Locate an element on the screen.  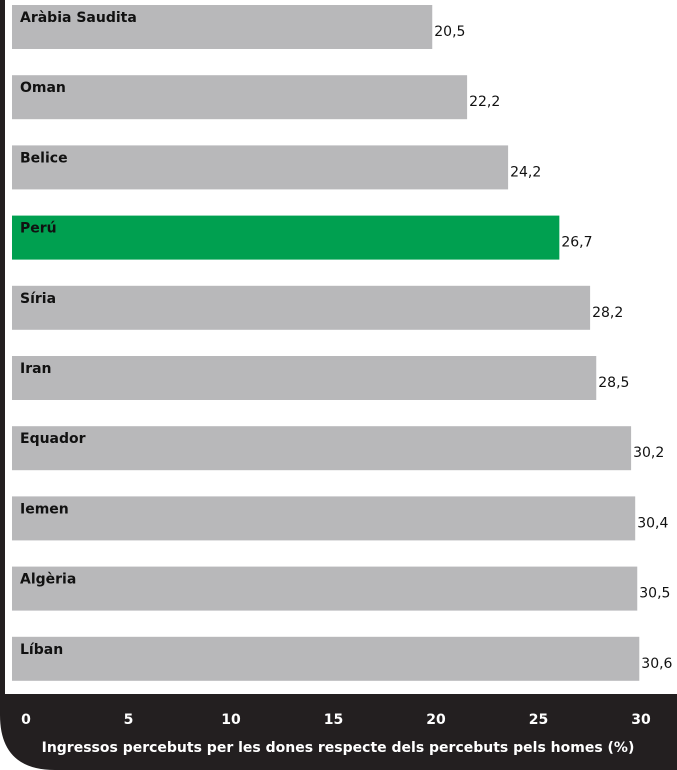
value-label-siria: 28,2 is located at coordinates (607, 313).